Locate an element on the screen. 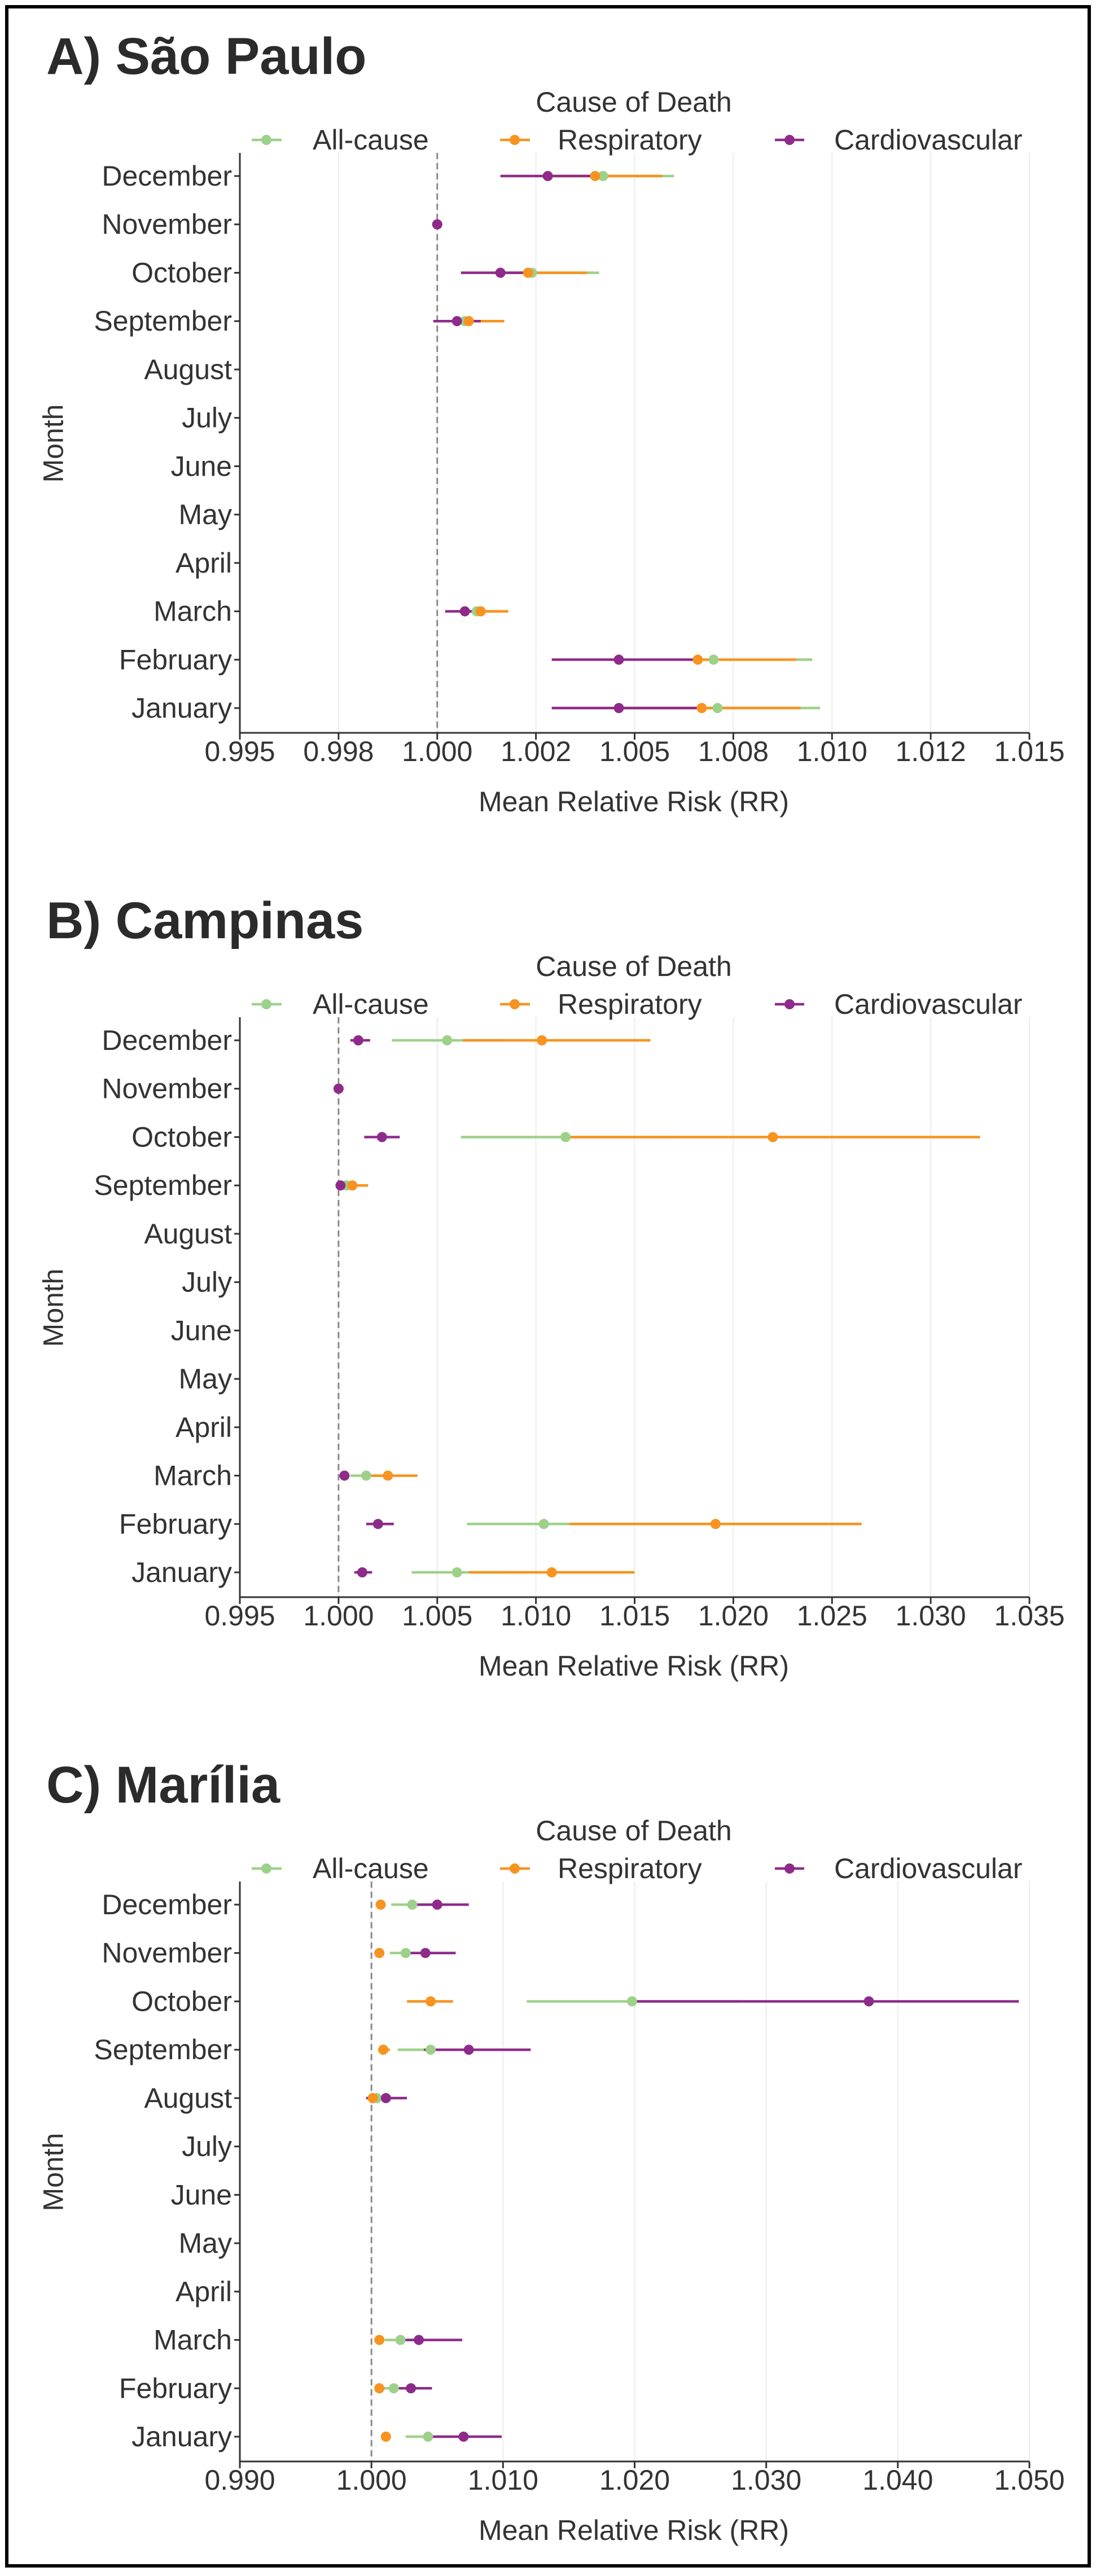 The height and width of the screenshot is (2576, 1096). month-label-december: December is located at coordinates (167, 1040).